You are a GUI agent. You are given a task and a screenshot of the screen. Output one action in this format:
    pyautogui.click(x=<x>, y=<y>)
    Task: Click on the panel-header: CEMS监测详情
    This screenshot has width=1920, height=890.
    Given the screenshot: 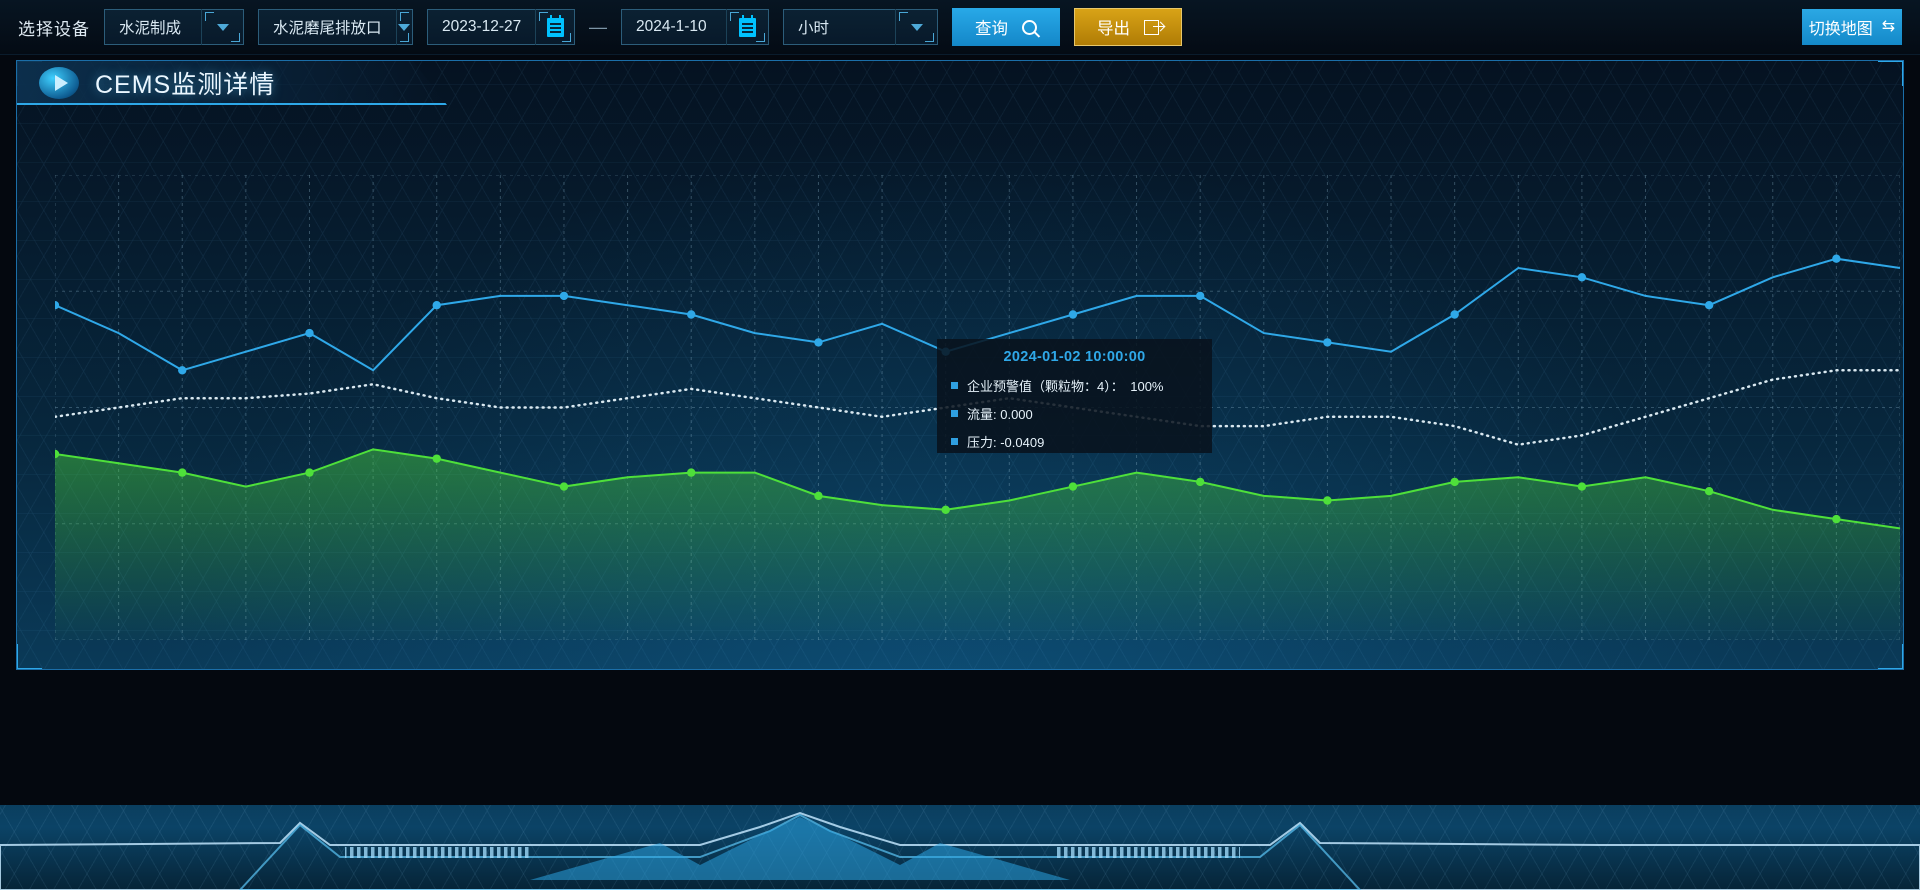 What is the action you would take?
    pyautogui.click(x=247, y=83)
    